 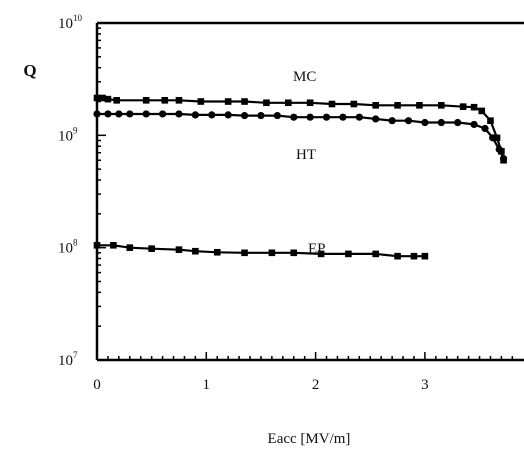 I want to click on y-tick-label: 10⁹, so click(x=68, y=134).